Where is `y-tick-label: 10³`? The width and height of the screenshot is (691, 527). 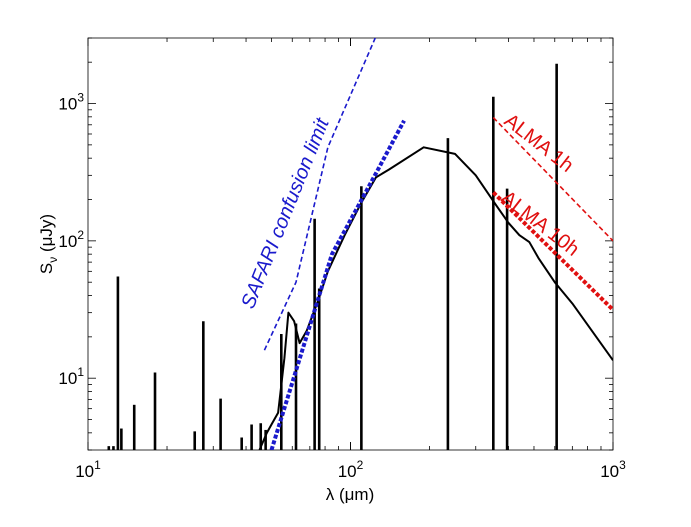 y-tick-label: 10³ is located at coordinates (71, 102).